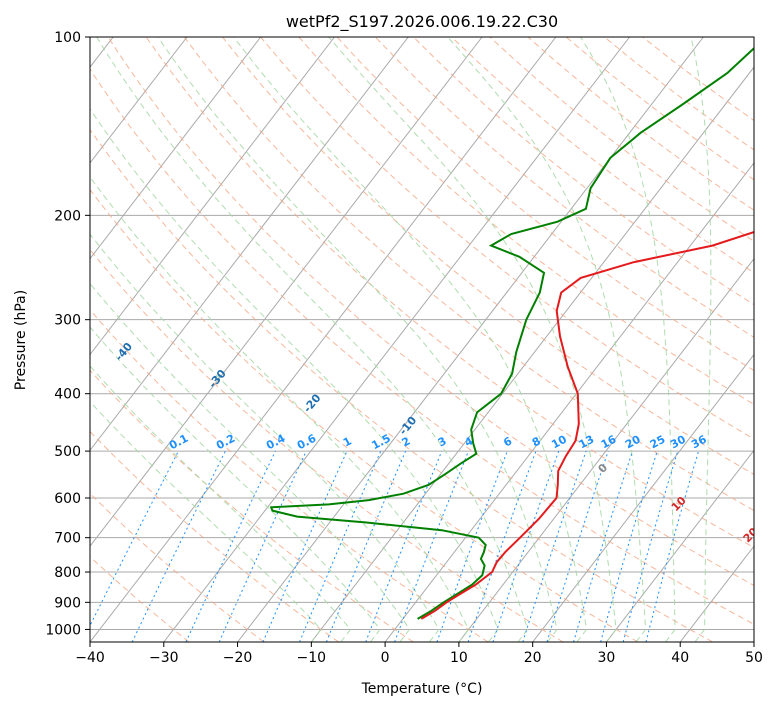  What do you see at coordinates (67, 573) in the screenshot?
I see `y-tick-label: 800` at bounding box center [67, 573].